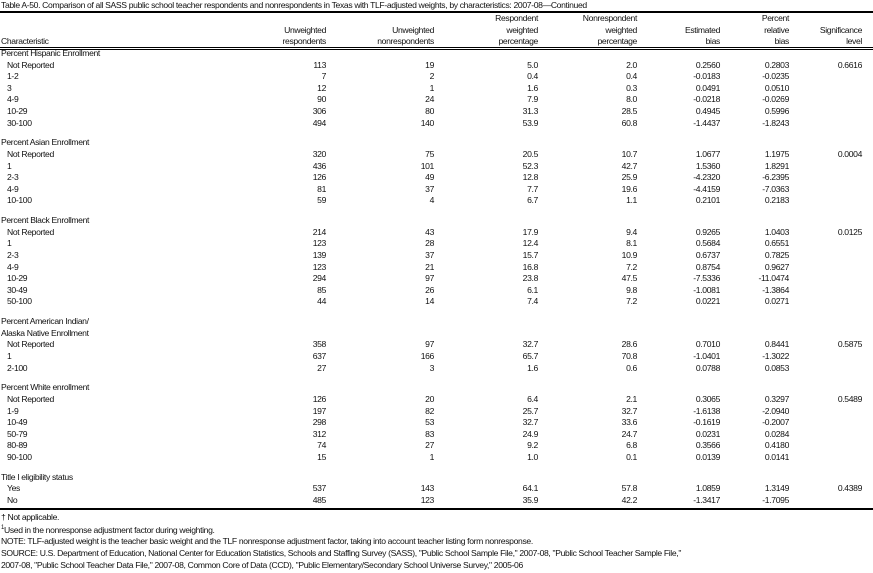 This screenshot has height=573, width=873. What do you see at coordinates (45, 220) in the screenshot?
I see `group-label: Percent Black Enrollment` at bounding box center [45, 220].